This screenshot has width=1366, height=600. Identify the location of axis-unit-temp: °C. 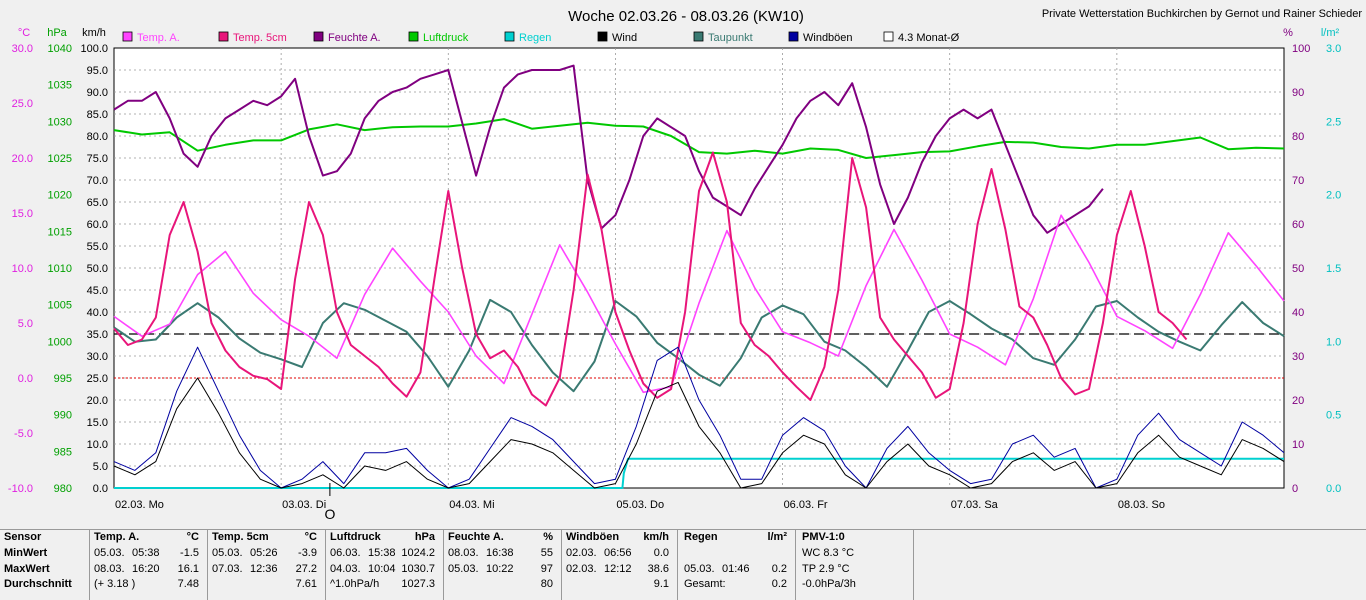
(24, 33).